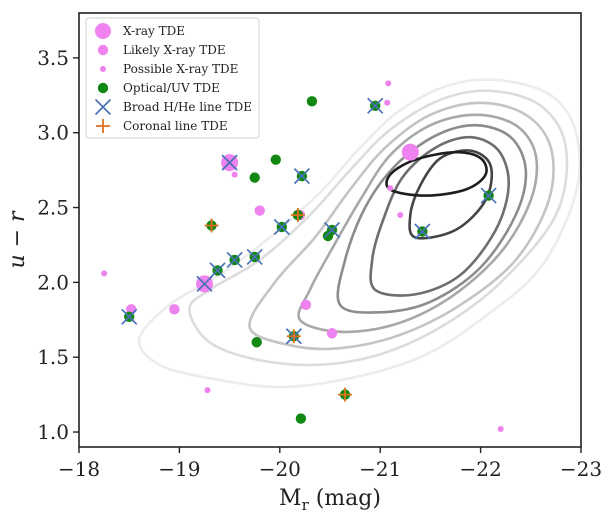 The height and width of the screenshot is (522, 611). What do you see at coordinates (330, 500) in the screenshot?
I see `x-axis-label: Mr (mag)` at bounding box center [330, 500].